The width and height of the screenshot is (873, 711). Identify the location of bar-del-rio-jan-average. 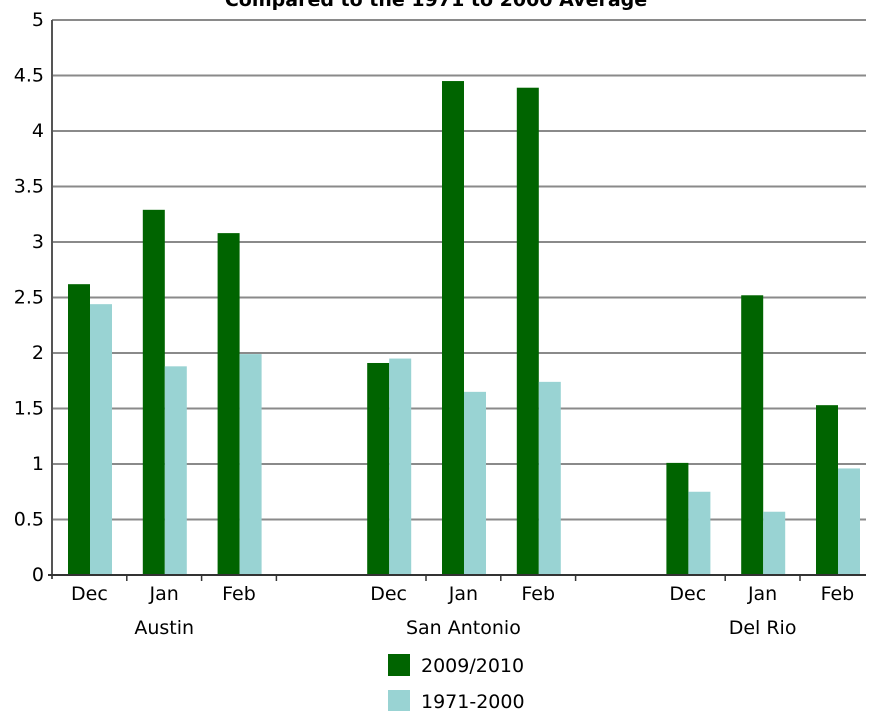
(774, 543).